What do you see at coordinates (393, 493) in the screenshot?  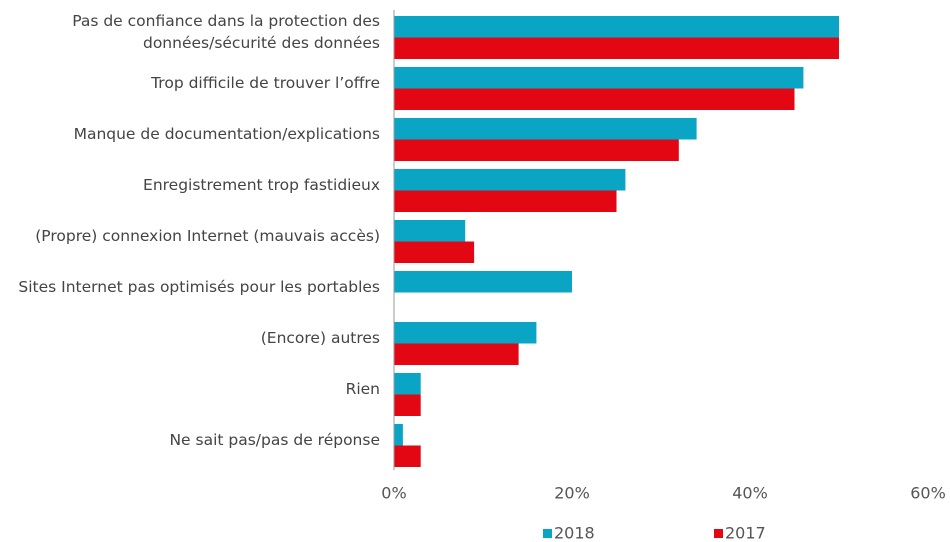 I see `x-tick-label: 0%` at bounding box center [393, 493].